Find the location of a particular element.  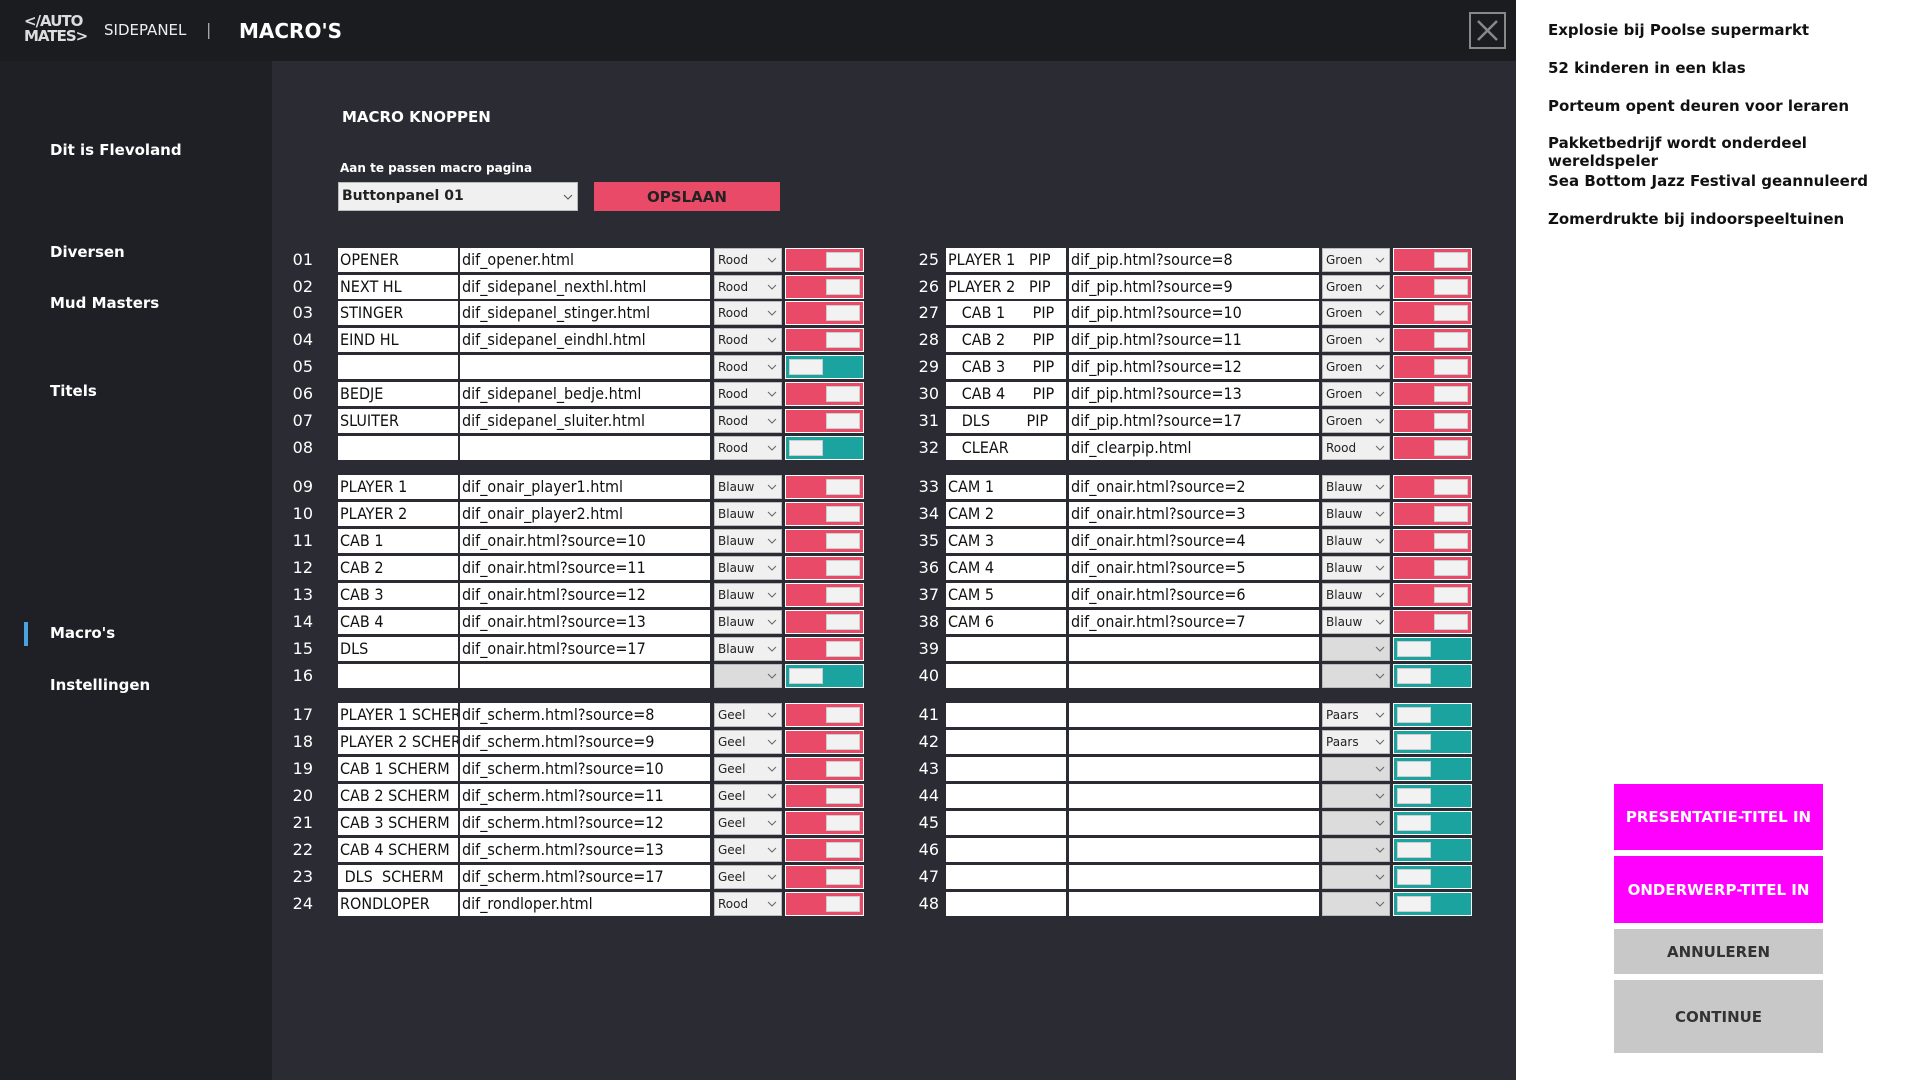

macro-url: dif_onair.html?source=10 is located at coordinates (585, 541).